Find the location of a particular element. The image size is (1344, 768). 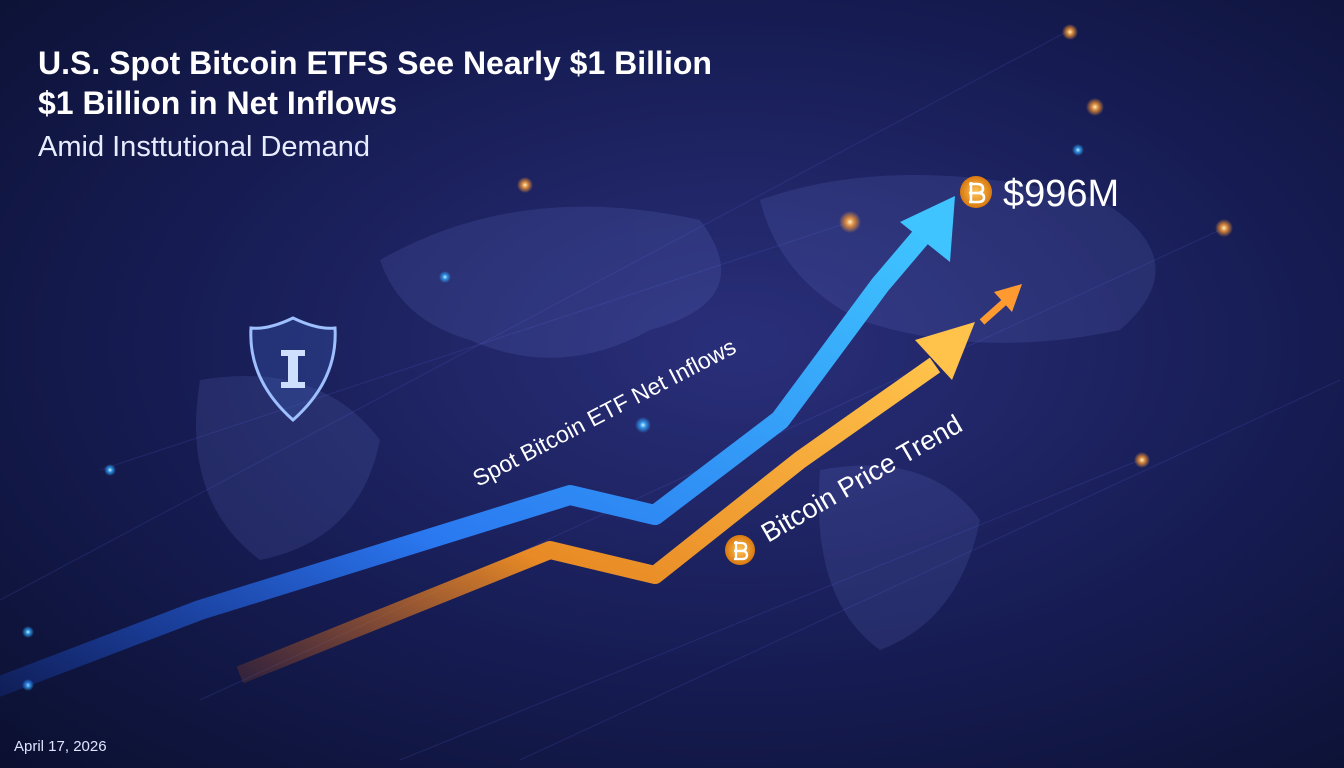

callout-value: $996M is located at coordinates (1061, 194).